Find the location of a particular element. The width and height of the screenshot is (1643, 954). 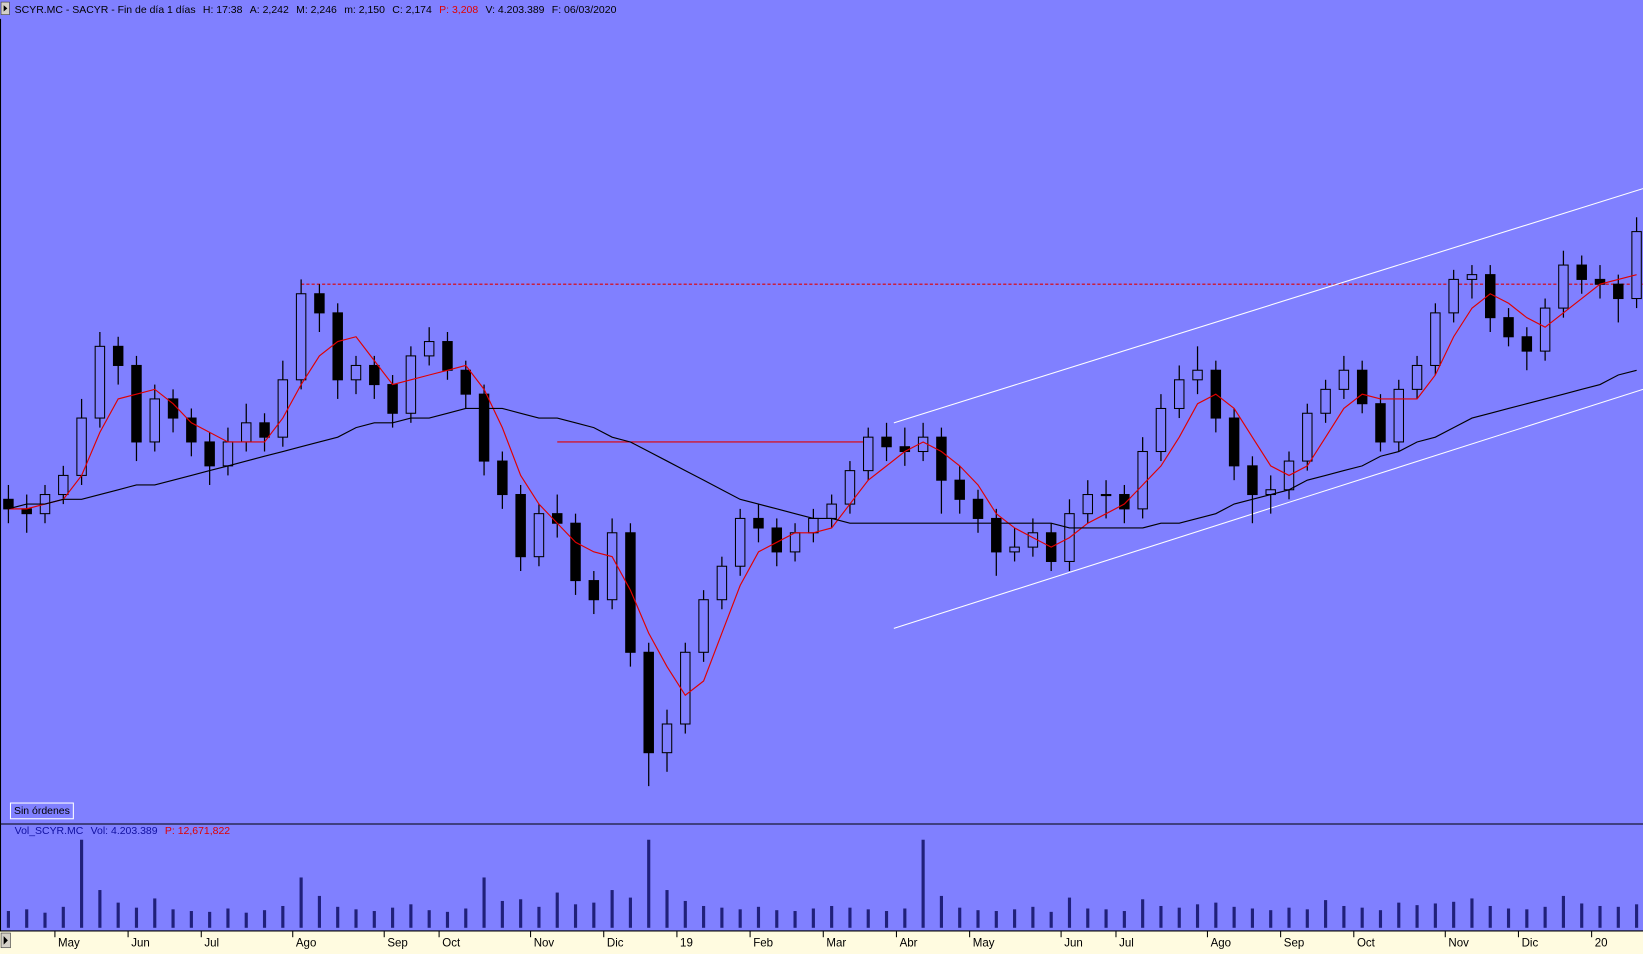

header-item: Vol_SCYR.MC is located at coordinates (49, 831).